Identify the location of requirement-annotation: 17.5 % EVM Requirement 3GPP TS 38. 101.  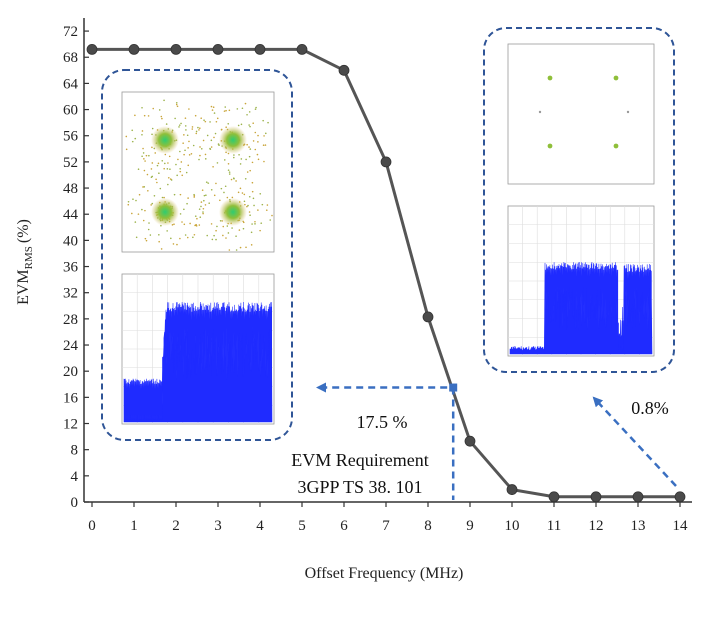
(374, 441).